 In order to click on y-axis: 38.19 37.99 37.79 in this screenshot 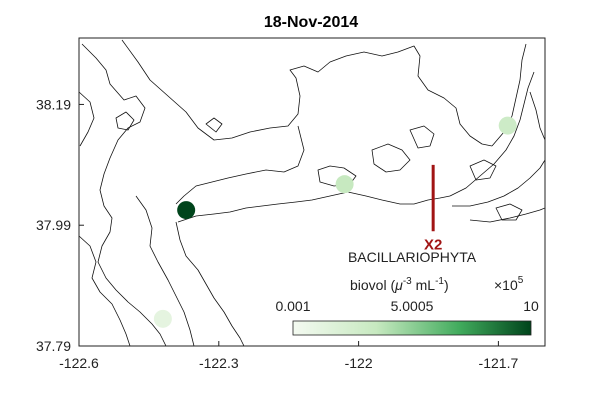, I will do `click(60, 225)`.